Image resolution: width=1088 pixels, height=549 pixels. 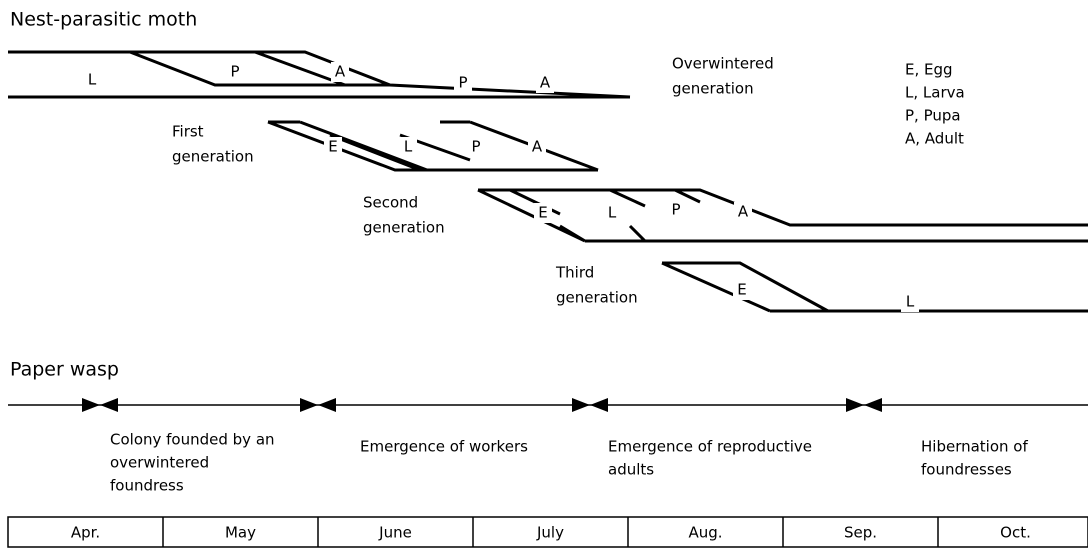 I want to click on month-label: Apr., so click(x=85, y=533).